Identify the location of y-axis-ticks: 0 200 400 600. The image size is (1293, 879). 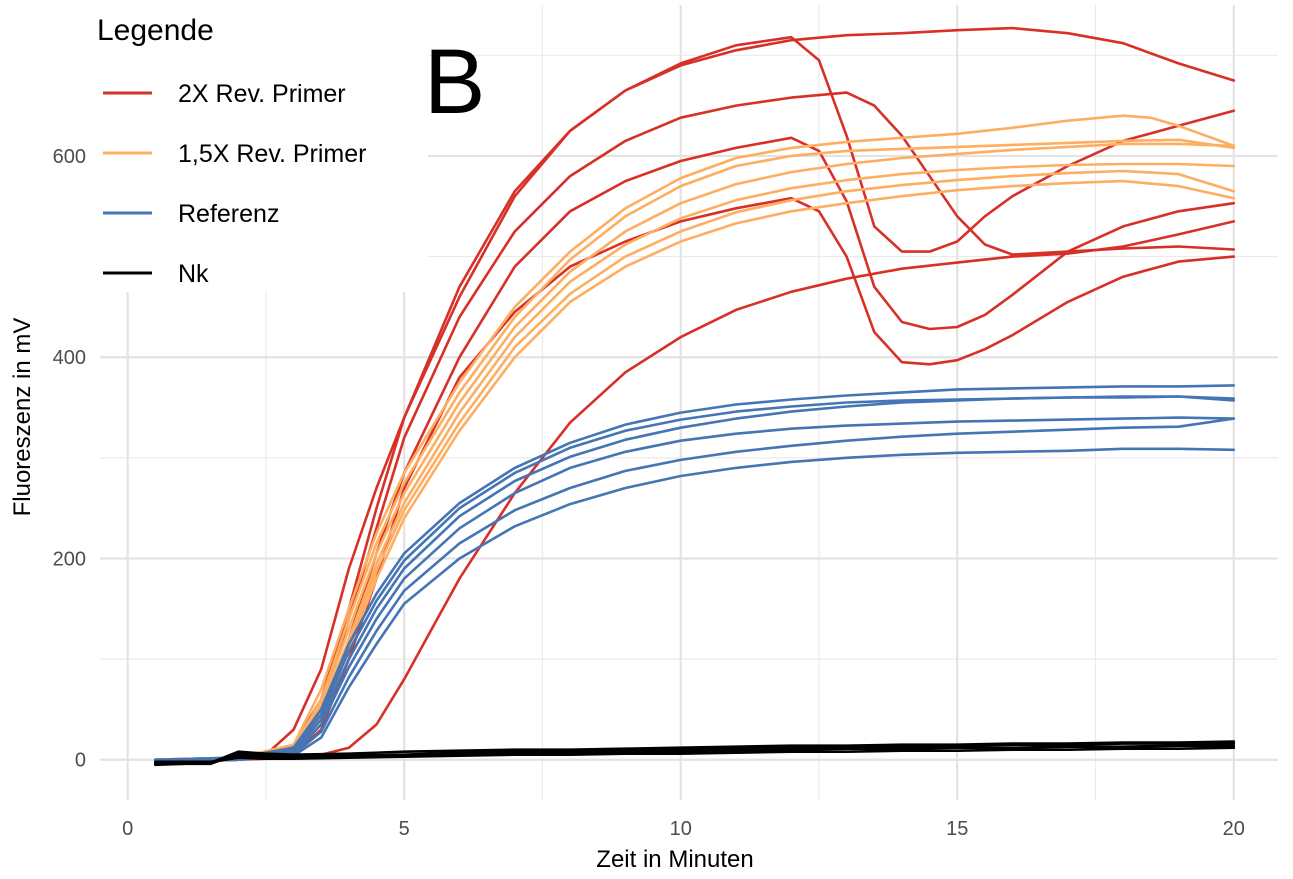
(69, 459).